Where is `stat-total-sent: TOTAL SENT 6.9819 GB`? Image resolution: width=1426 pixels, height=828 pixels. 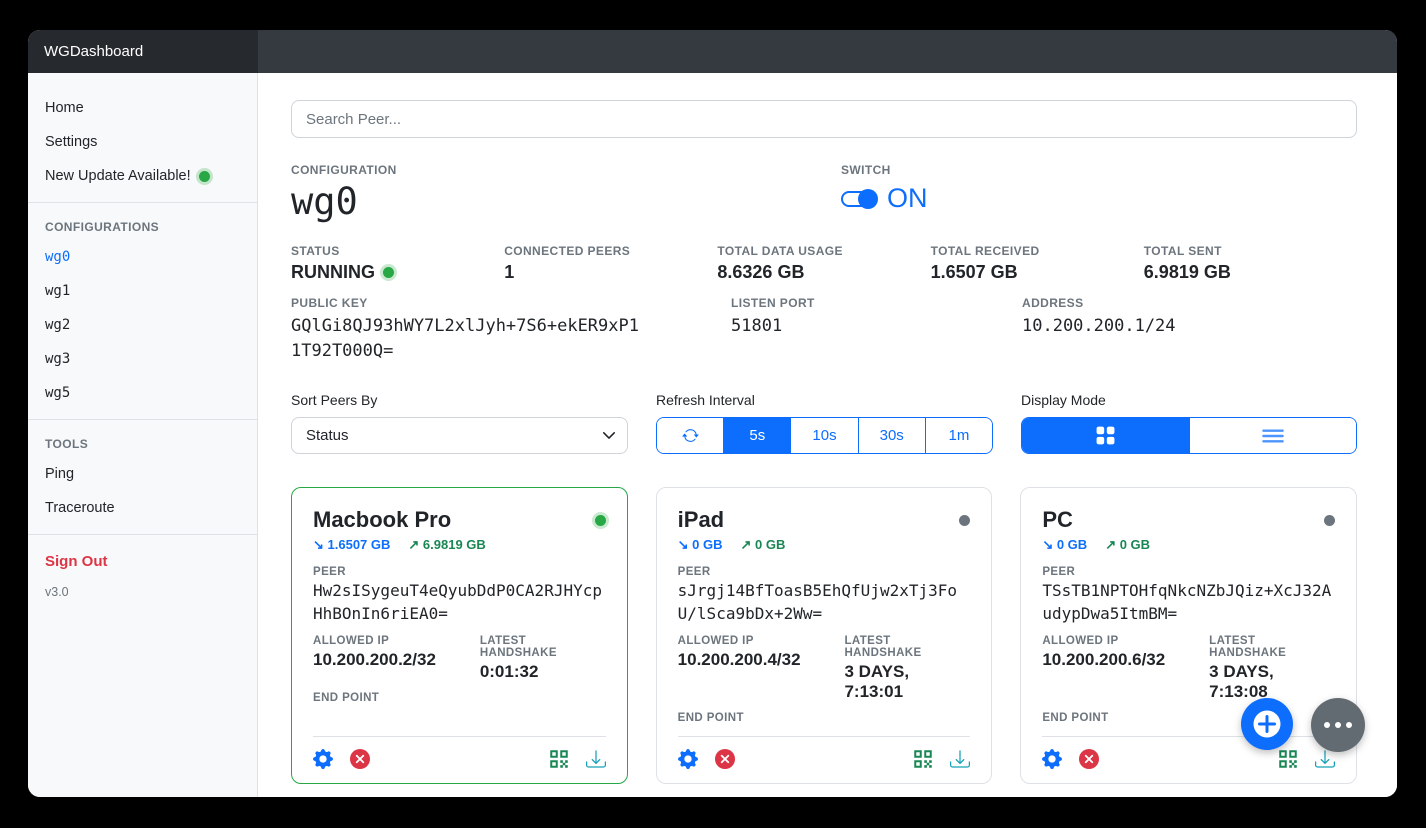 stat-total-sent: TOTAL SENT 6.9819 GB is located at coordinates (1187, 263).